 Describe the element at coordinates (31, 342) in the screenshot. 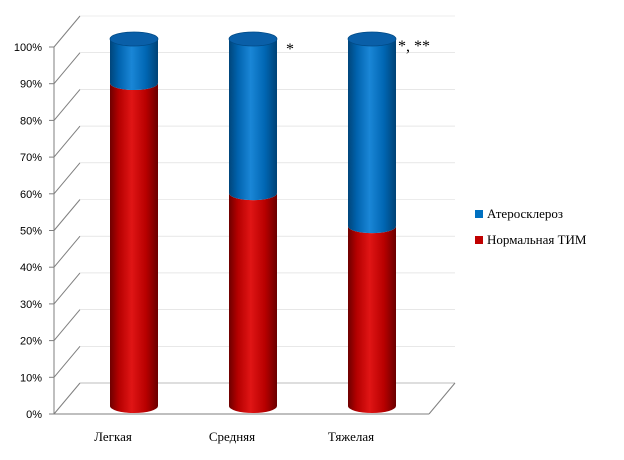

I see `y-tick-label: 20%` at that location.